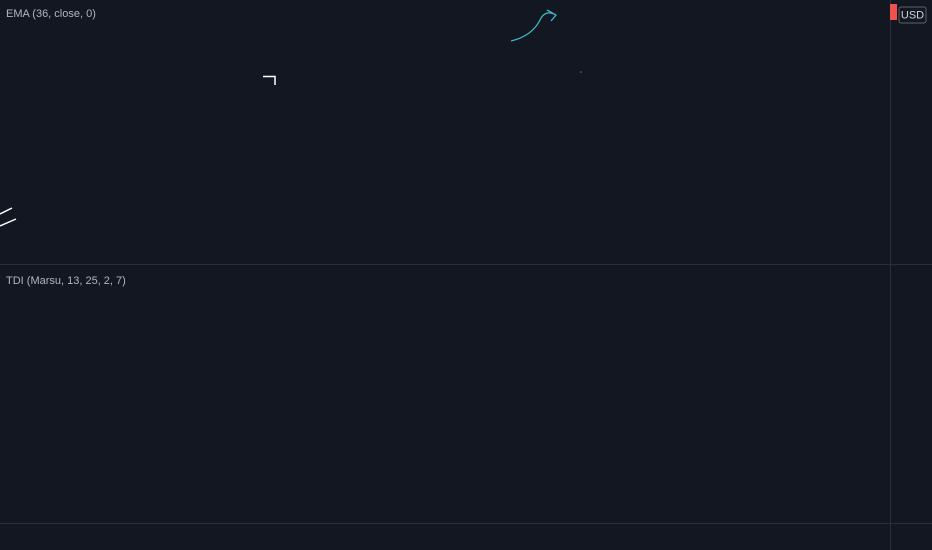  What do you see at coordinates (269, 80) in the screenshot?
I see `drawing-bracket` at bounding box center [269, 80].